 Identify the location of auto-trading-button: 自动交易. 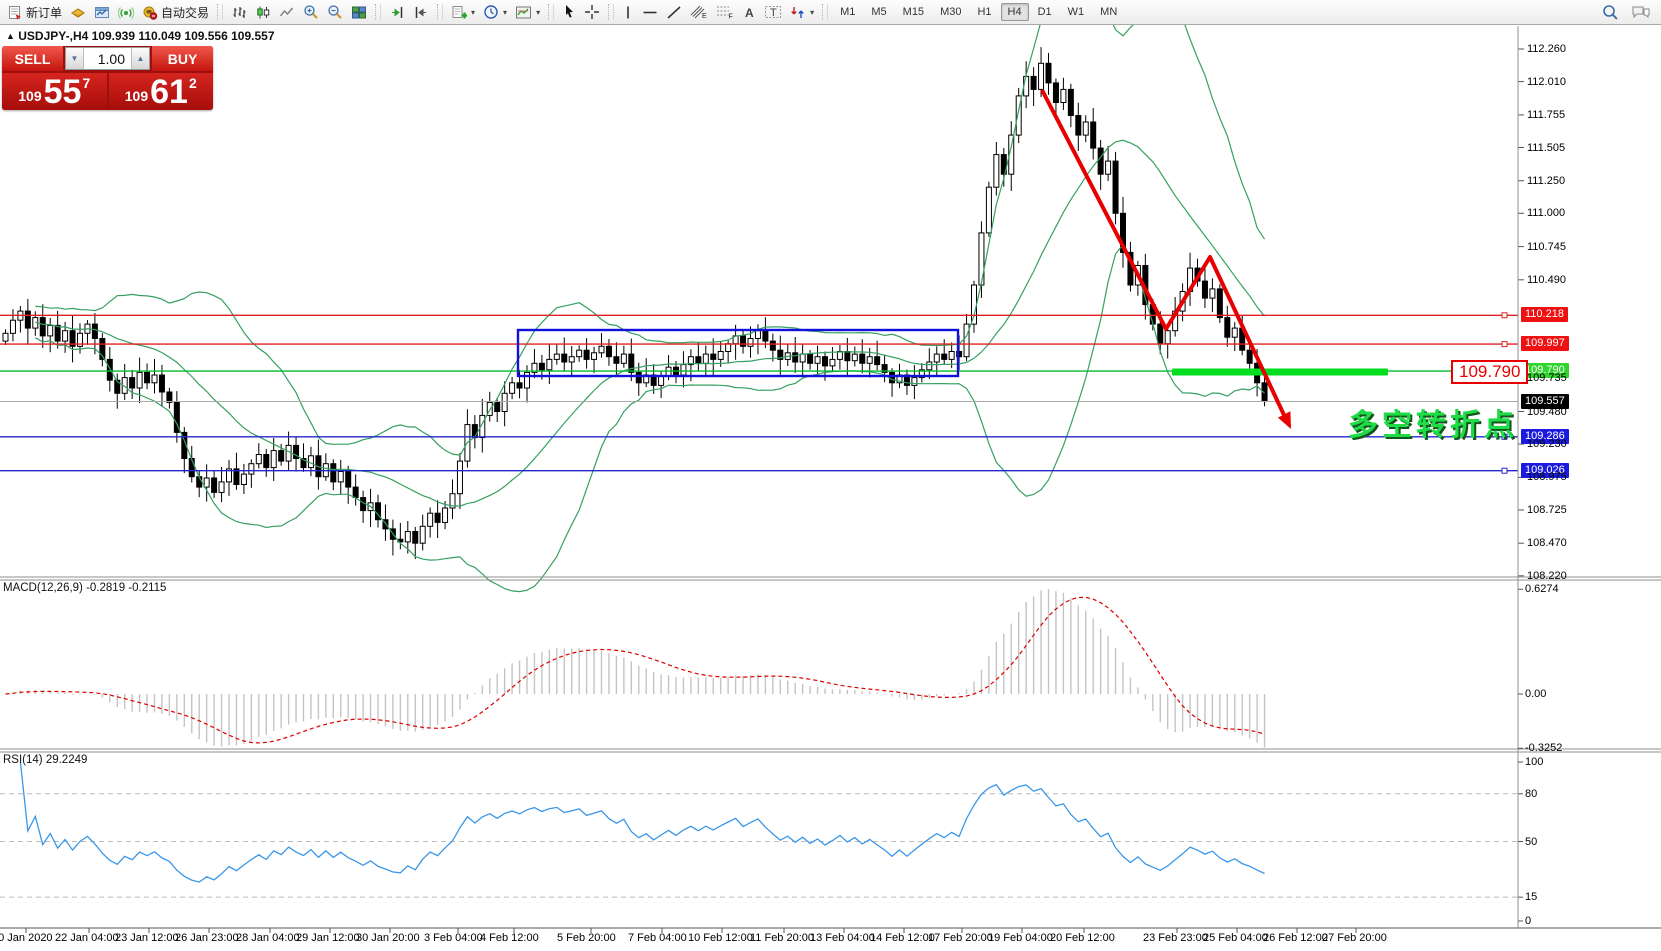
(175, 12).